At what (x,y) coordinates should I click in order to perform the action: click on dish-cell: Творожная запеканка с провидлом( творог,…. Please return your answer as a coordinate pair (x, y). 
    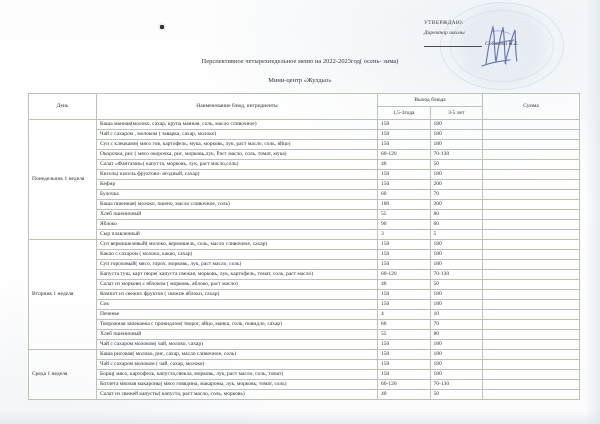
    Looking at the image, I should click on (237, 324).